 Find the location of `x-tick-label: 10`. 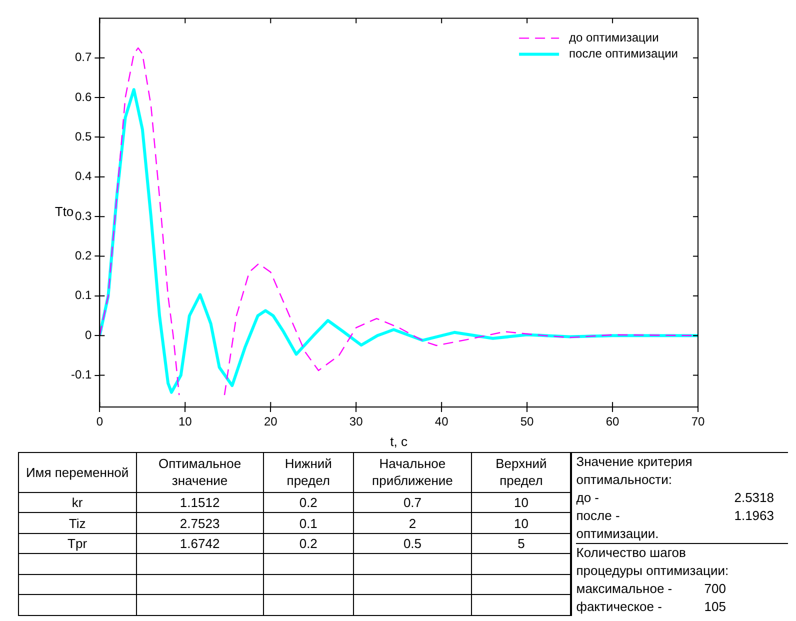

x-tick-label: 10 is located at coordinates (185, 421).